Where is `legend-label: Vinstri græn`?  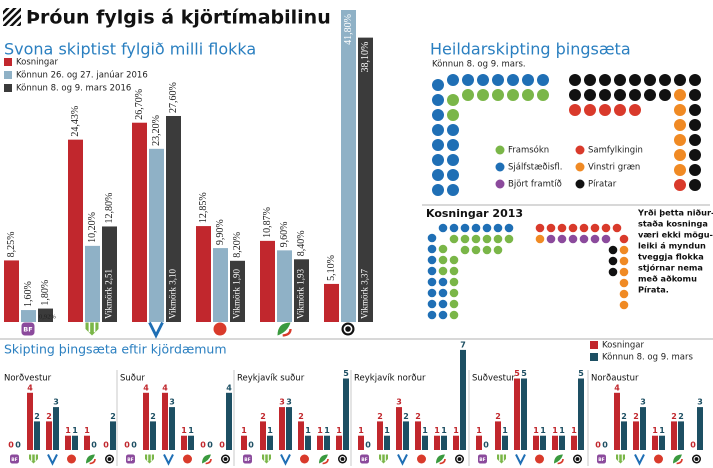
legend-label: Vinstri græn is located at coordinates (614, 168).